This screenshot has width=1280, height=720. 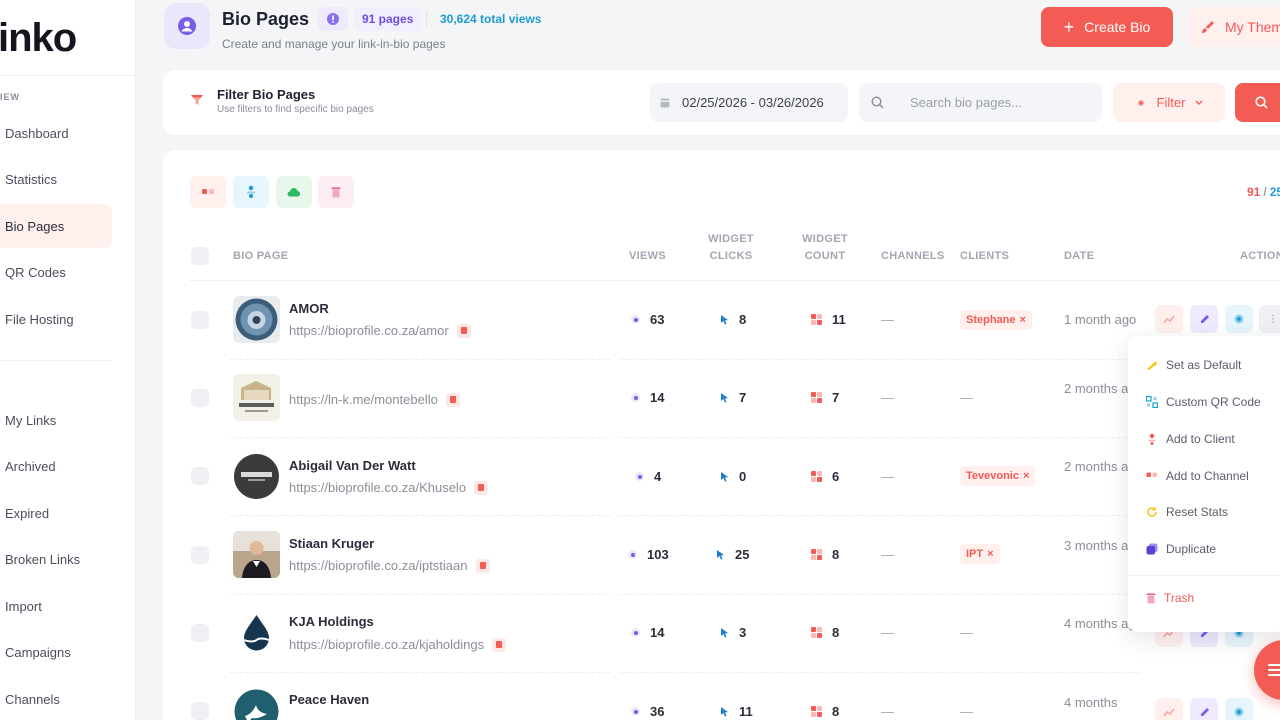 What do you see at coordinates (1152, 549) in the screenshot?
I see `duplicate-icon` at bounding box center [1152, 549].